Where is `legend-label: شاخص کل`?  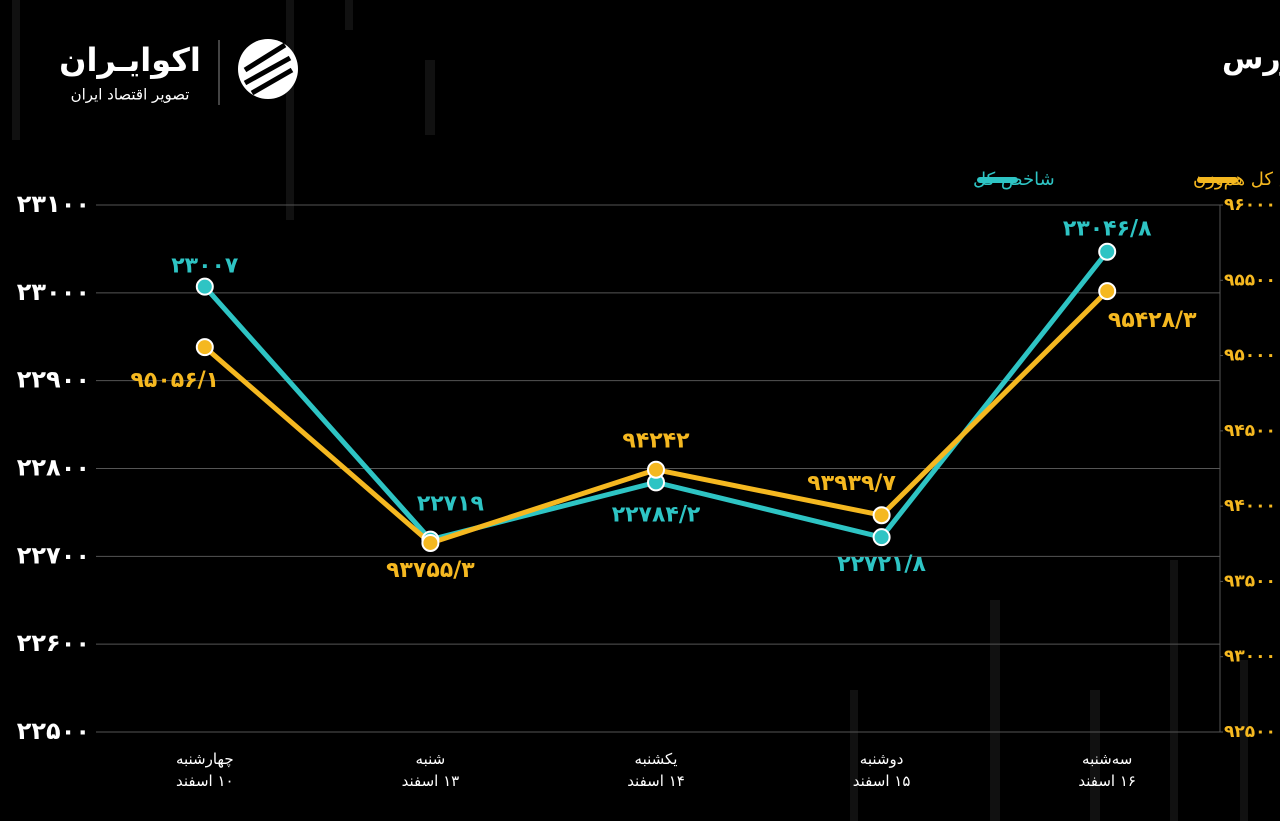
legend-label: شاخص کل is located at coordinates (1014, 179).